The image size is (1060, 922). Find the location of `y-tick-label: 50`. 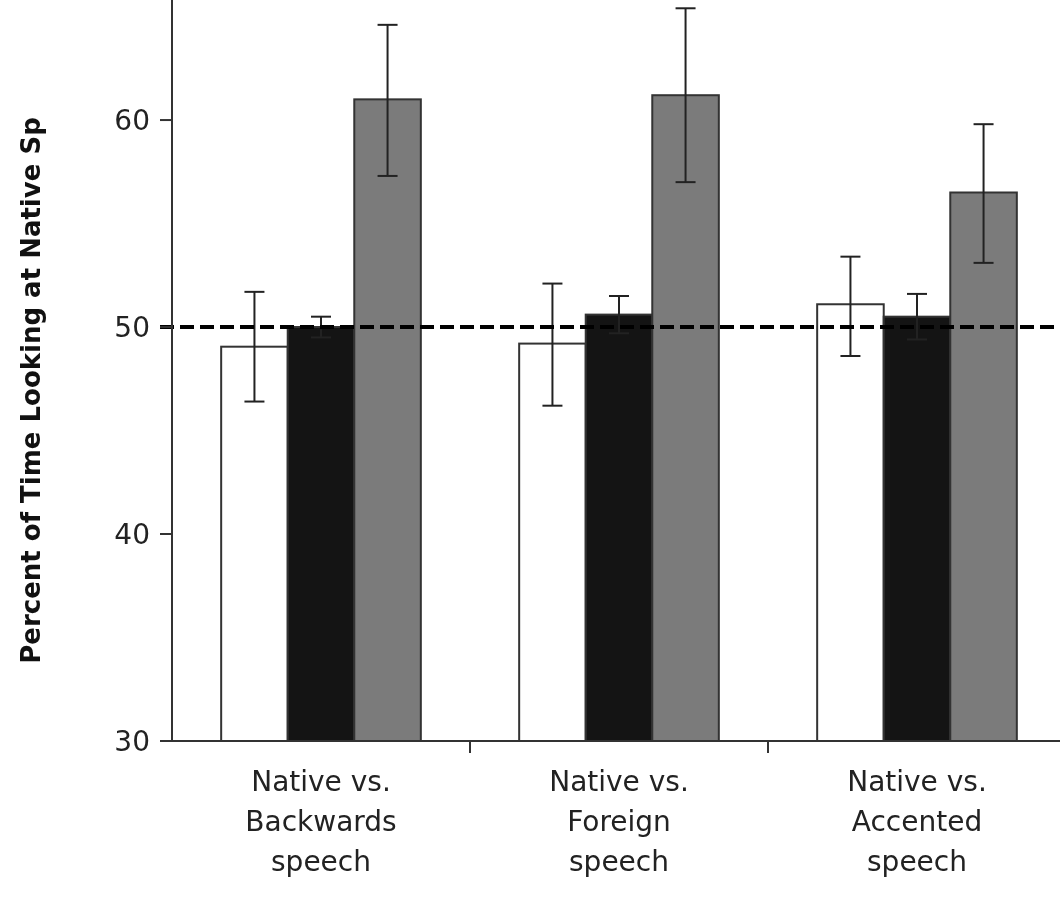

y-tick-label: 50 is located at coordinates (132, 327).